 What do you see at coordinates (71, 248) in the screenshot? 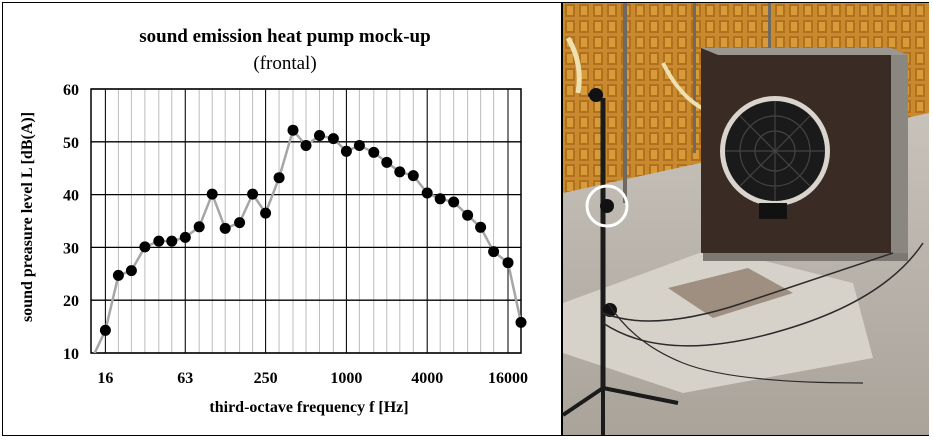
I see `y-tick-label: 30` at bounding box center [71, 248].